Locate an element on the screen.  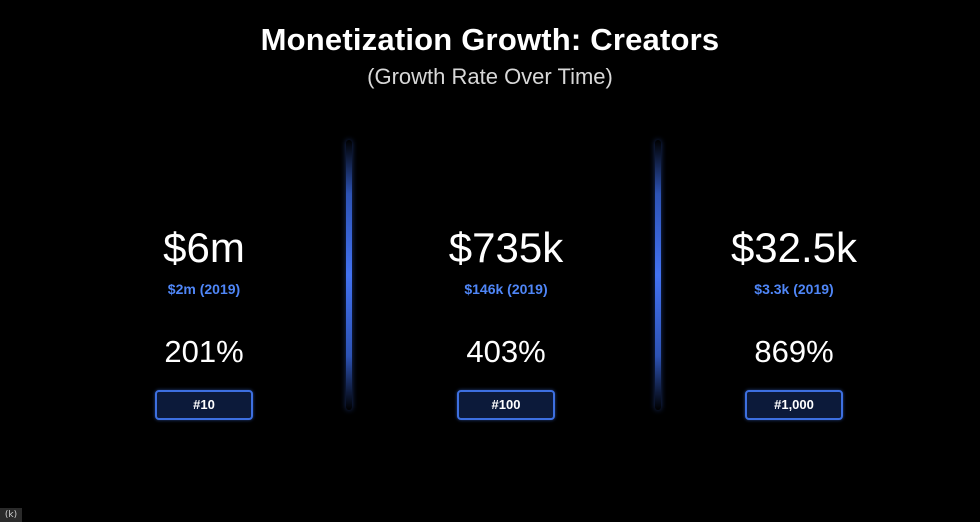
rank-badge: #100 is located at coordinates (506, 405).